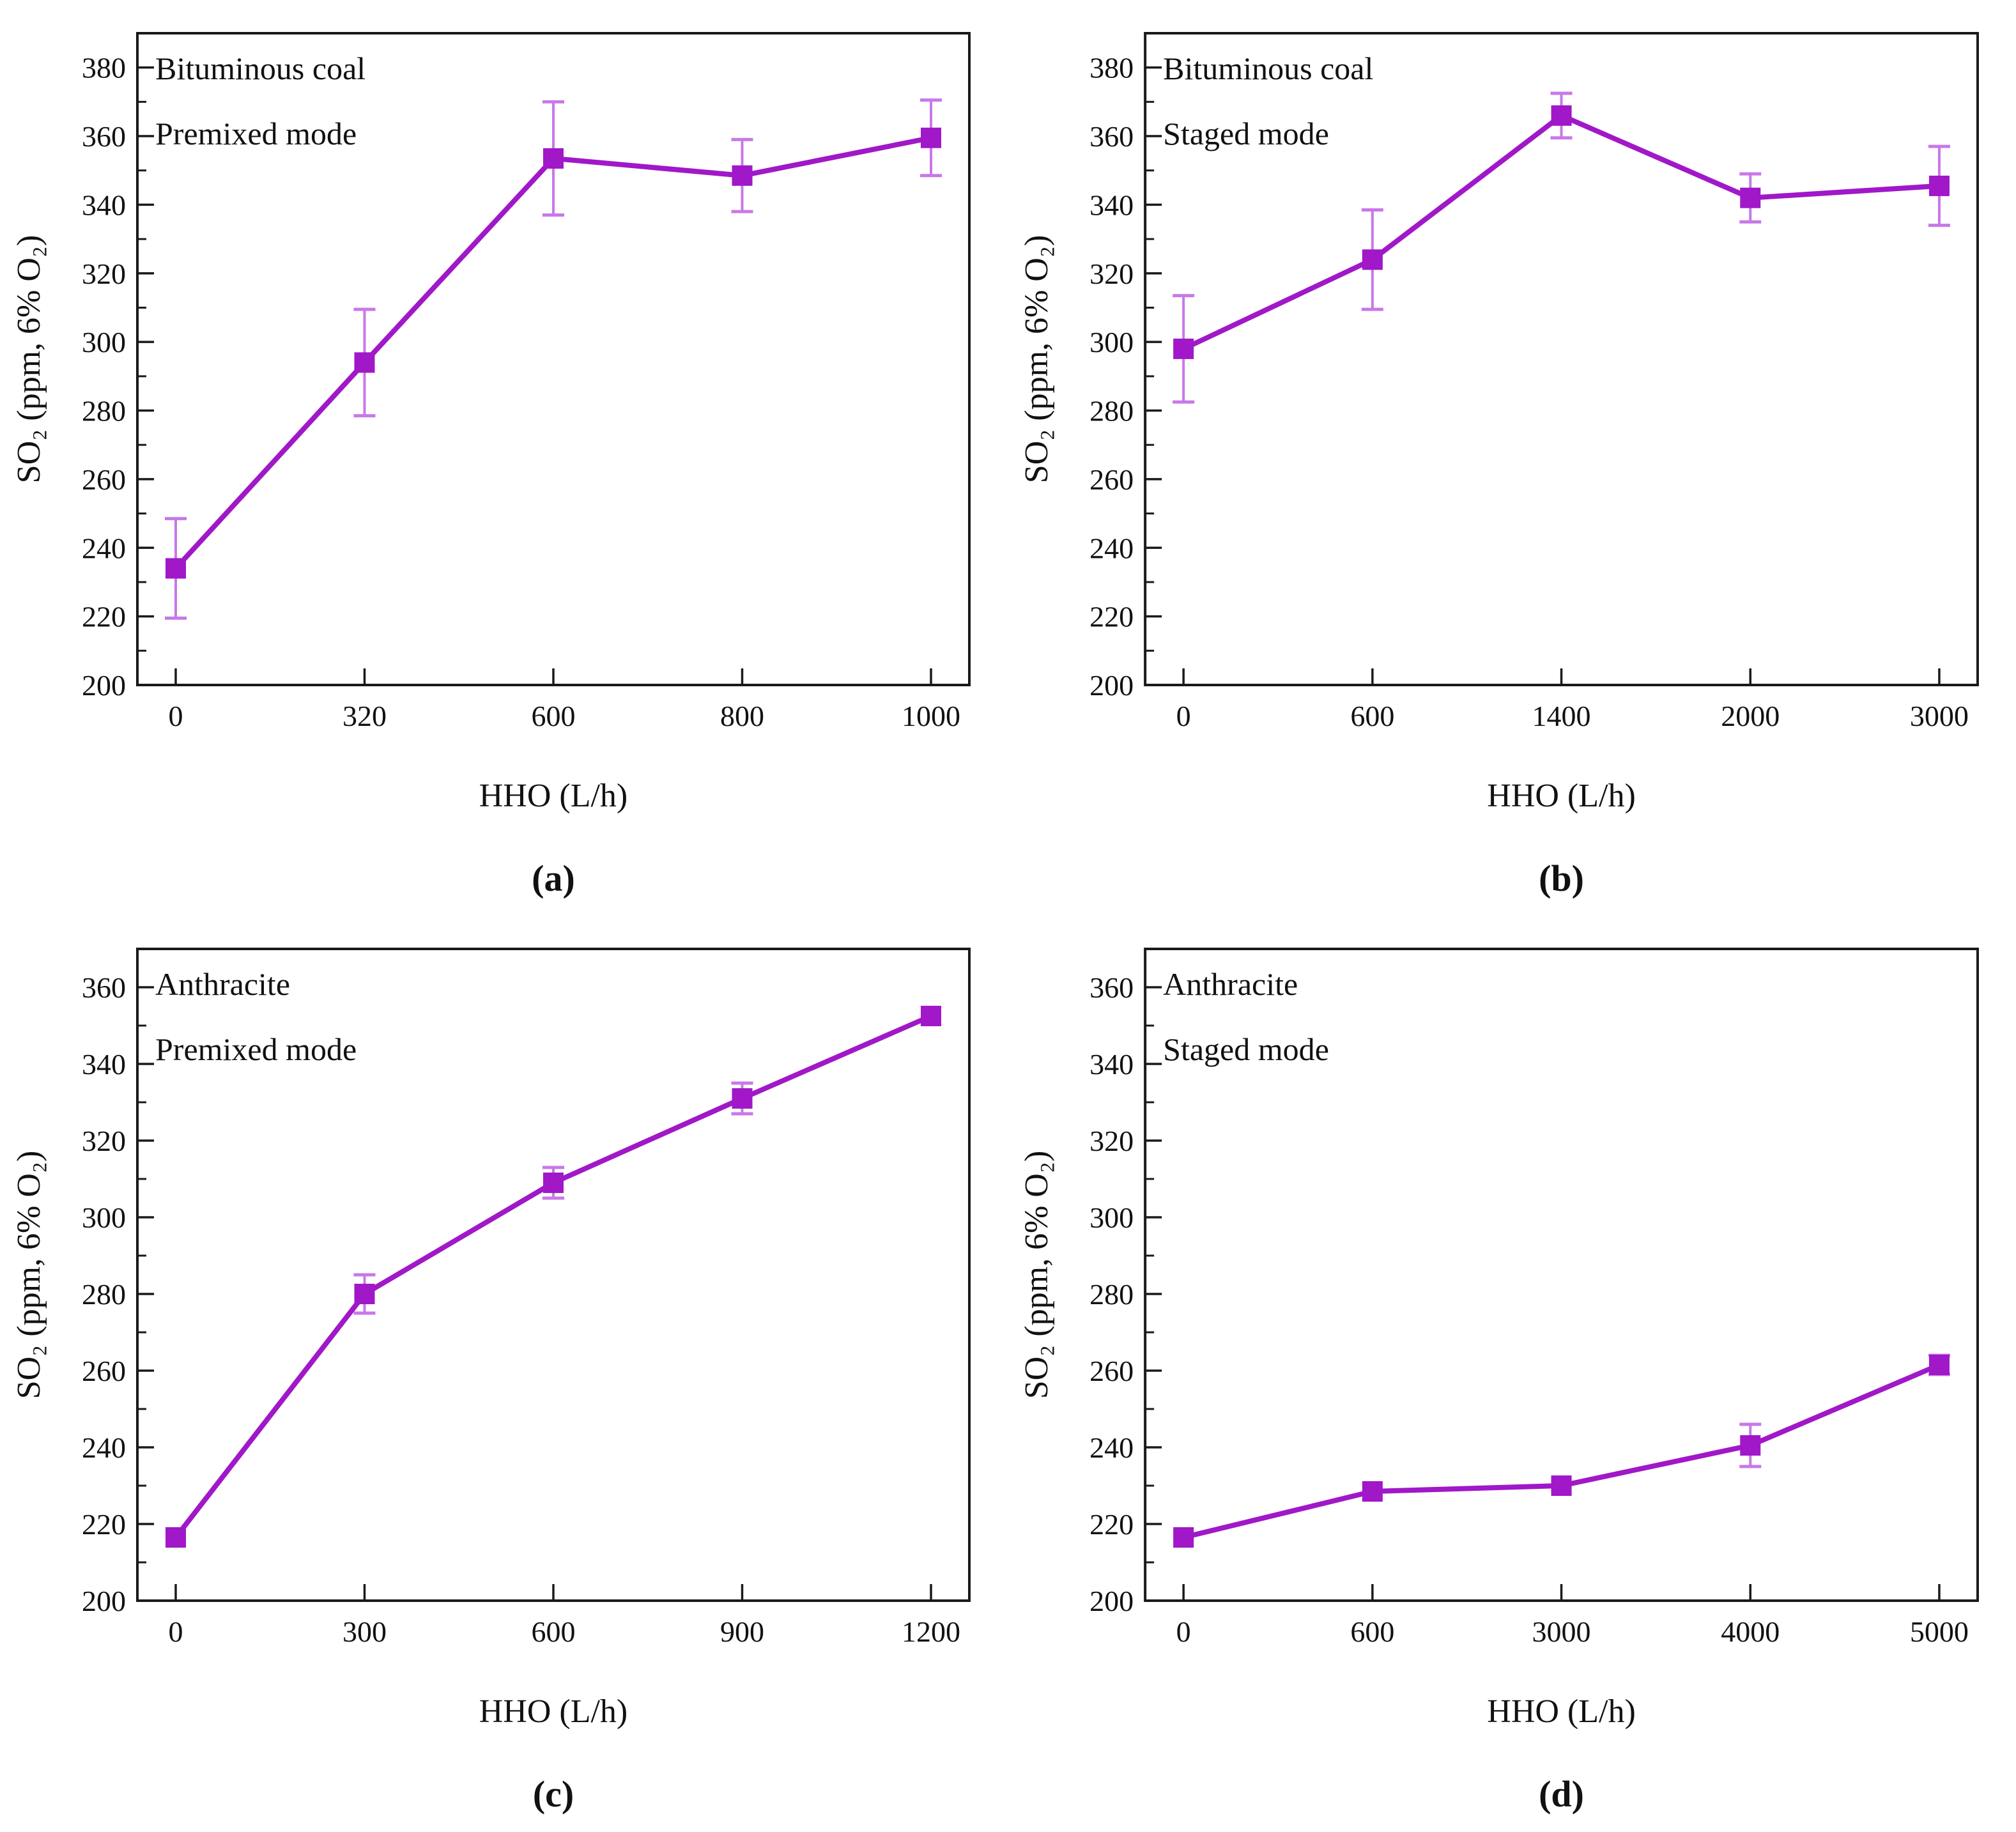 Image resolution: width=2016 pixels, height=1832 pixels. What do you see at coordinates (1562, 716) in the screenshot?
I see `x-tick-label: 1400` at bounding box center [1562, 716].